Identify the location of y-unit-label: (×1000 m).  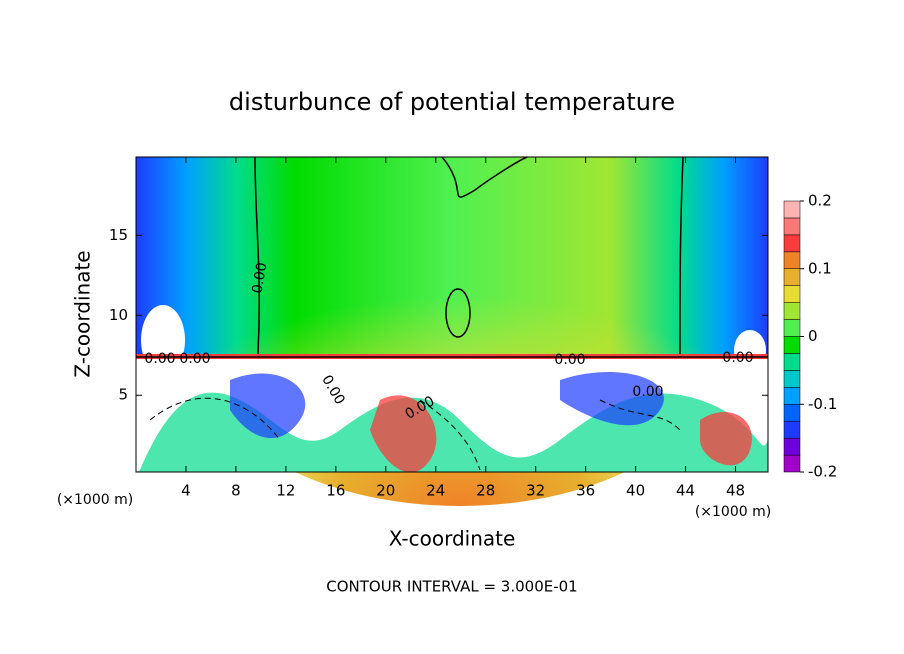
(95, 500).